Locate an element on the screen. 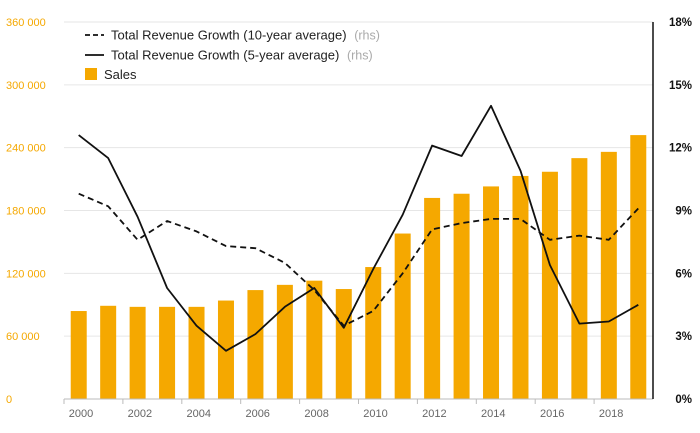 The width and height of the screenshot is (700, 433). legend-suffix-5y: (rhs) is located at coordinates (360, 56).